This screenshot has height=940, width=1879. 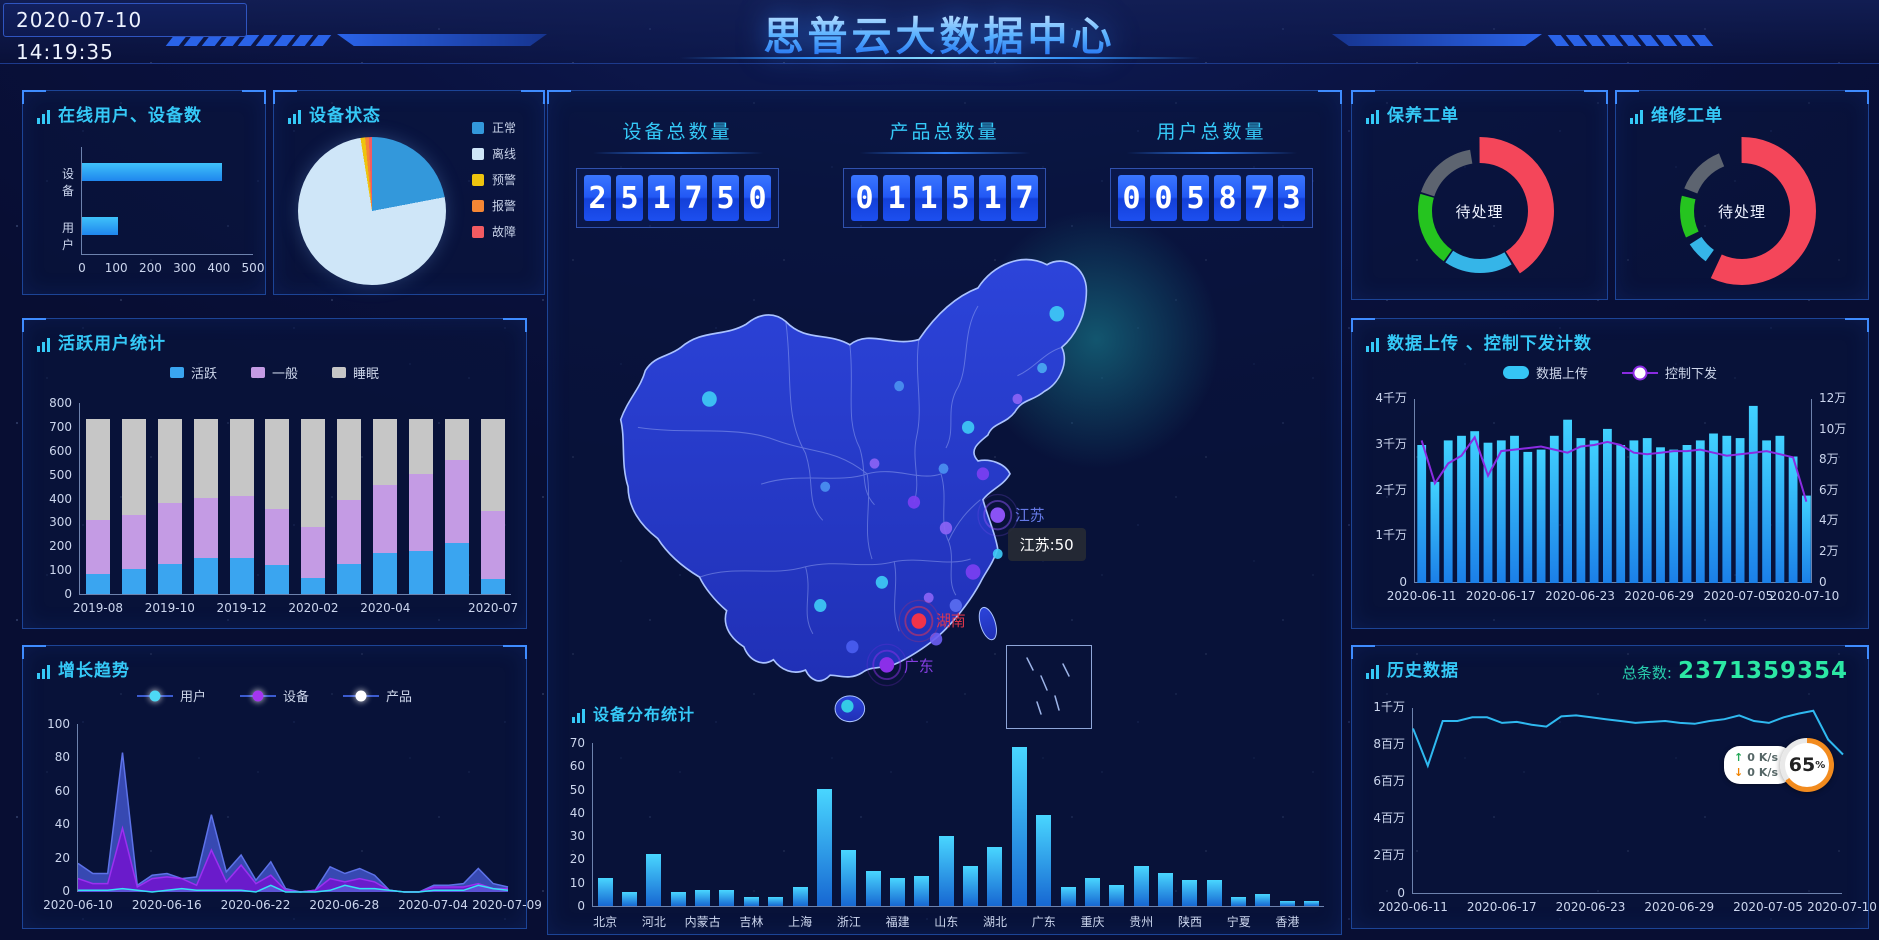 I want to click on maintenance-donut: 待处理, so click(x=1480, y=211).